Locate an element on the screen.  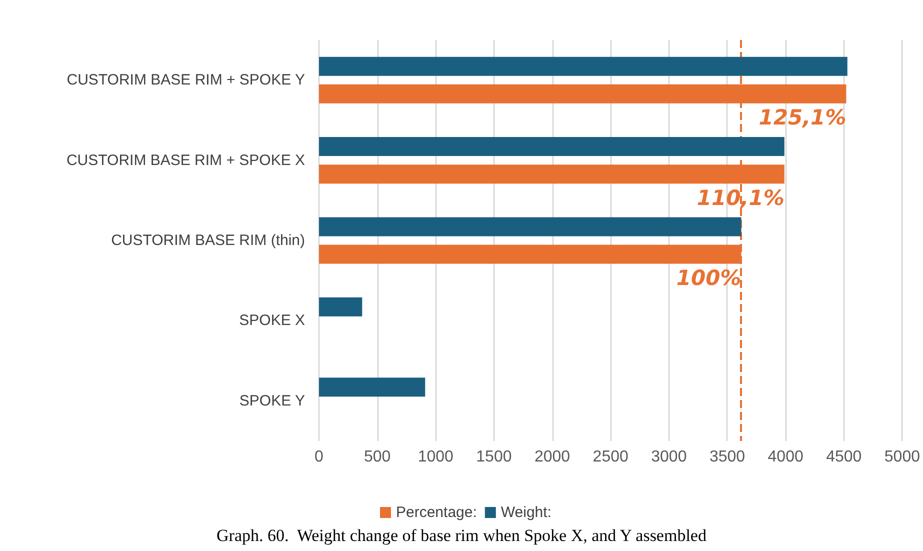
x-tick-label: 0 is located at coordinates (319, 457).